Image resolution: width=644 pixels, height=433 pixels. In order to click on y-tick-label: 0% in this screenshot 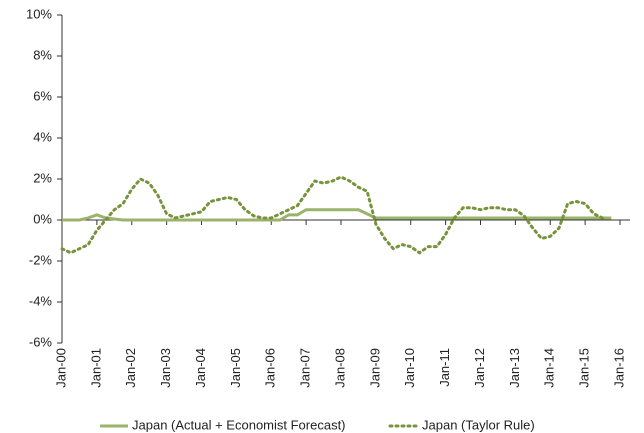, I will do `click(42, 218)`.